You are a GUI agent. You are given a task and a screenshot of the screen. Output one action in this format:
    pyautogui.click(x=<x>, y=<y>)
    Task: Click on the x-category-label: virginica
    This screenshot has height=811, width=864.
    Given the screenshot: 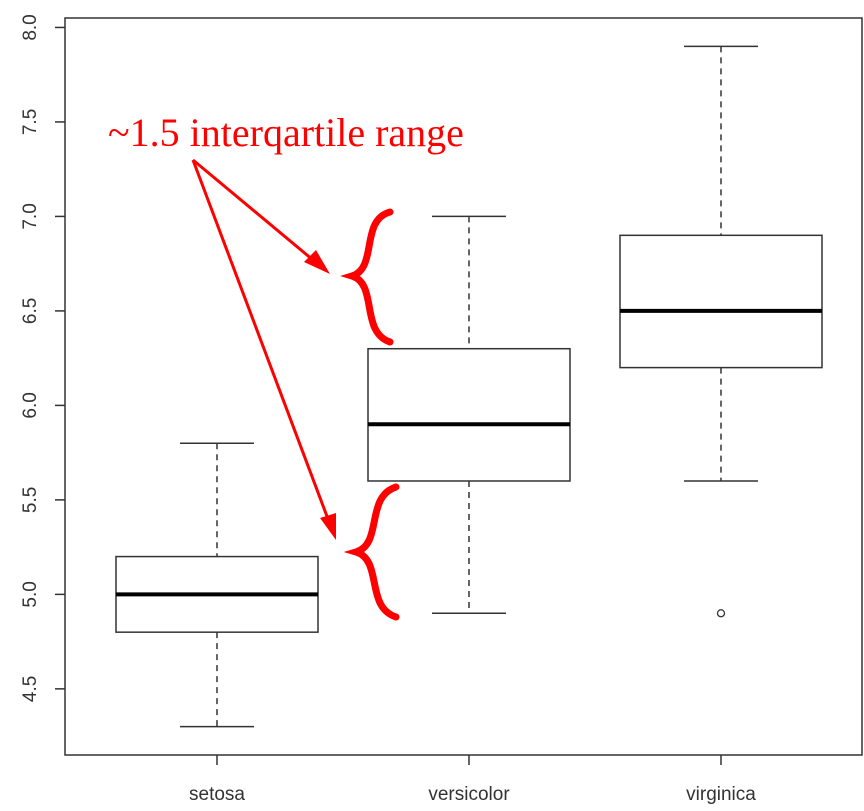 What is the action you would take?
    pyautogui.click(x=721, y=794)
    